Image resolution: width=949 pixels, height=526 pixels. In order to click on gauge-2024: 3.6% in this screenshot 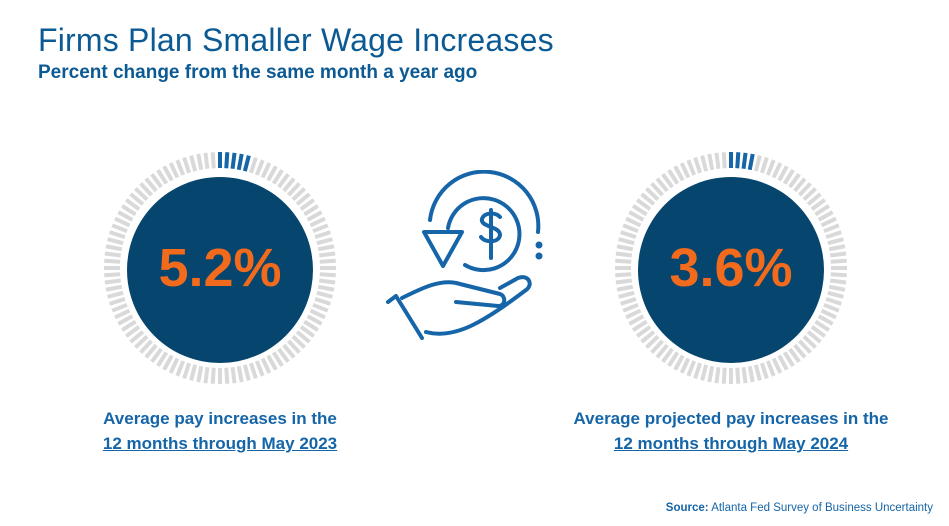, I will do `click(731, 268)`.